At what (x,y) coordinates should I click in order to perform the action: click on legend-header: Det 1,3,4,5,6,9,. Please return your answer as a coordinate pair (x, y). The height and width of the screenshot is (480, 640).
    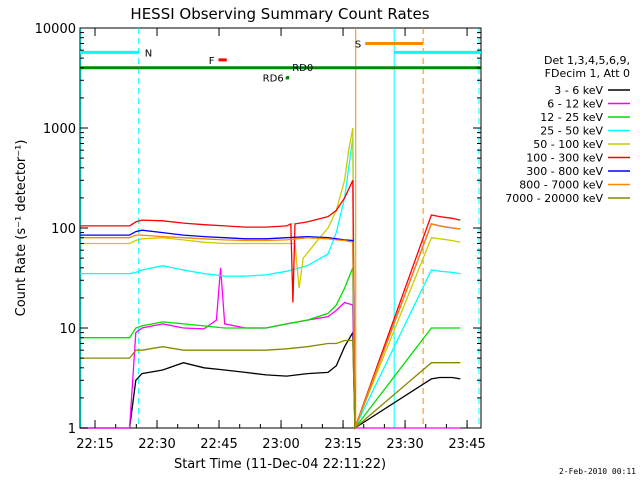
    Looking at the image, I should click on (587, 60).